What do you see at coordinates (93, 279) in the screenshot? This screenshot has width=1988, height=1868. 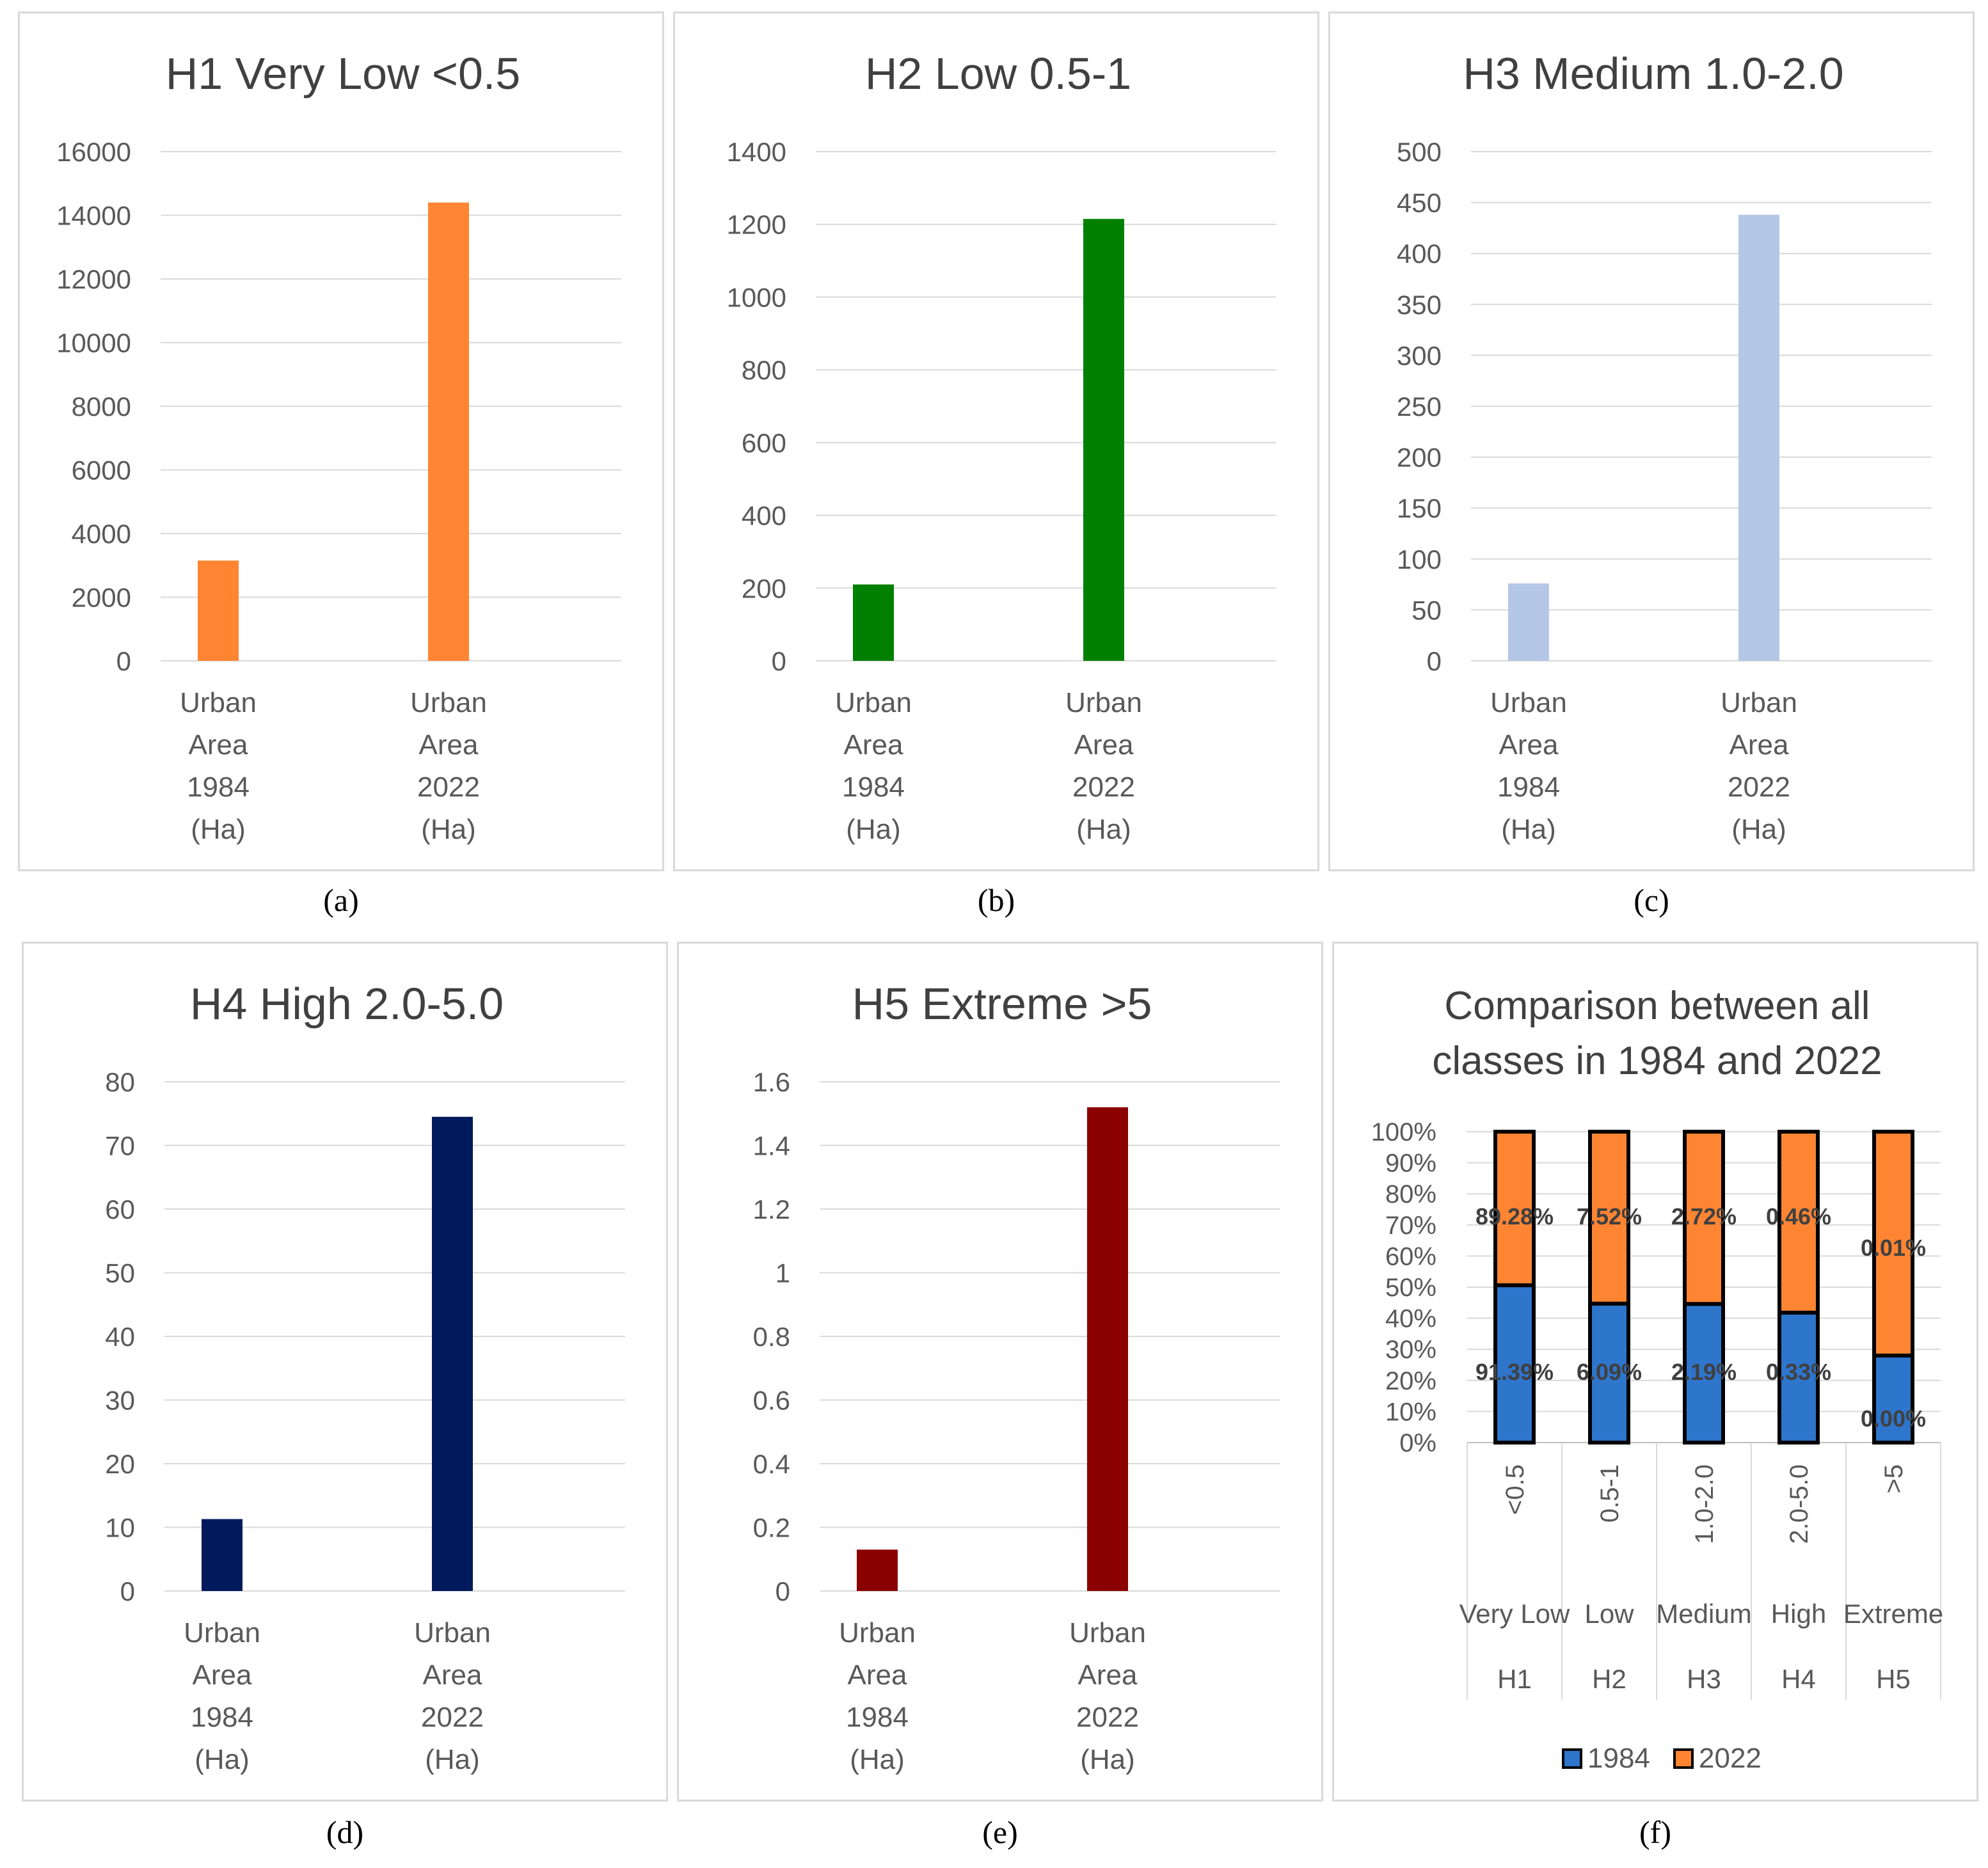 I see `y-tick-label: 12000` at bounding box center [93, 279].